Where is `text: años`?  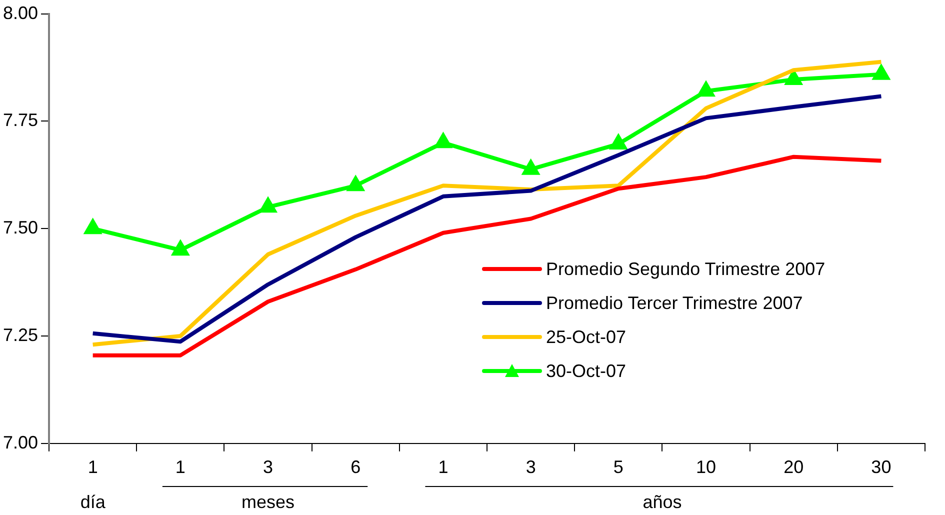 text: años is located at coordinates (662, 502).